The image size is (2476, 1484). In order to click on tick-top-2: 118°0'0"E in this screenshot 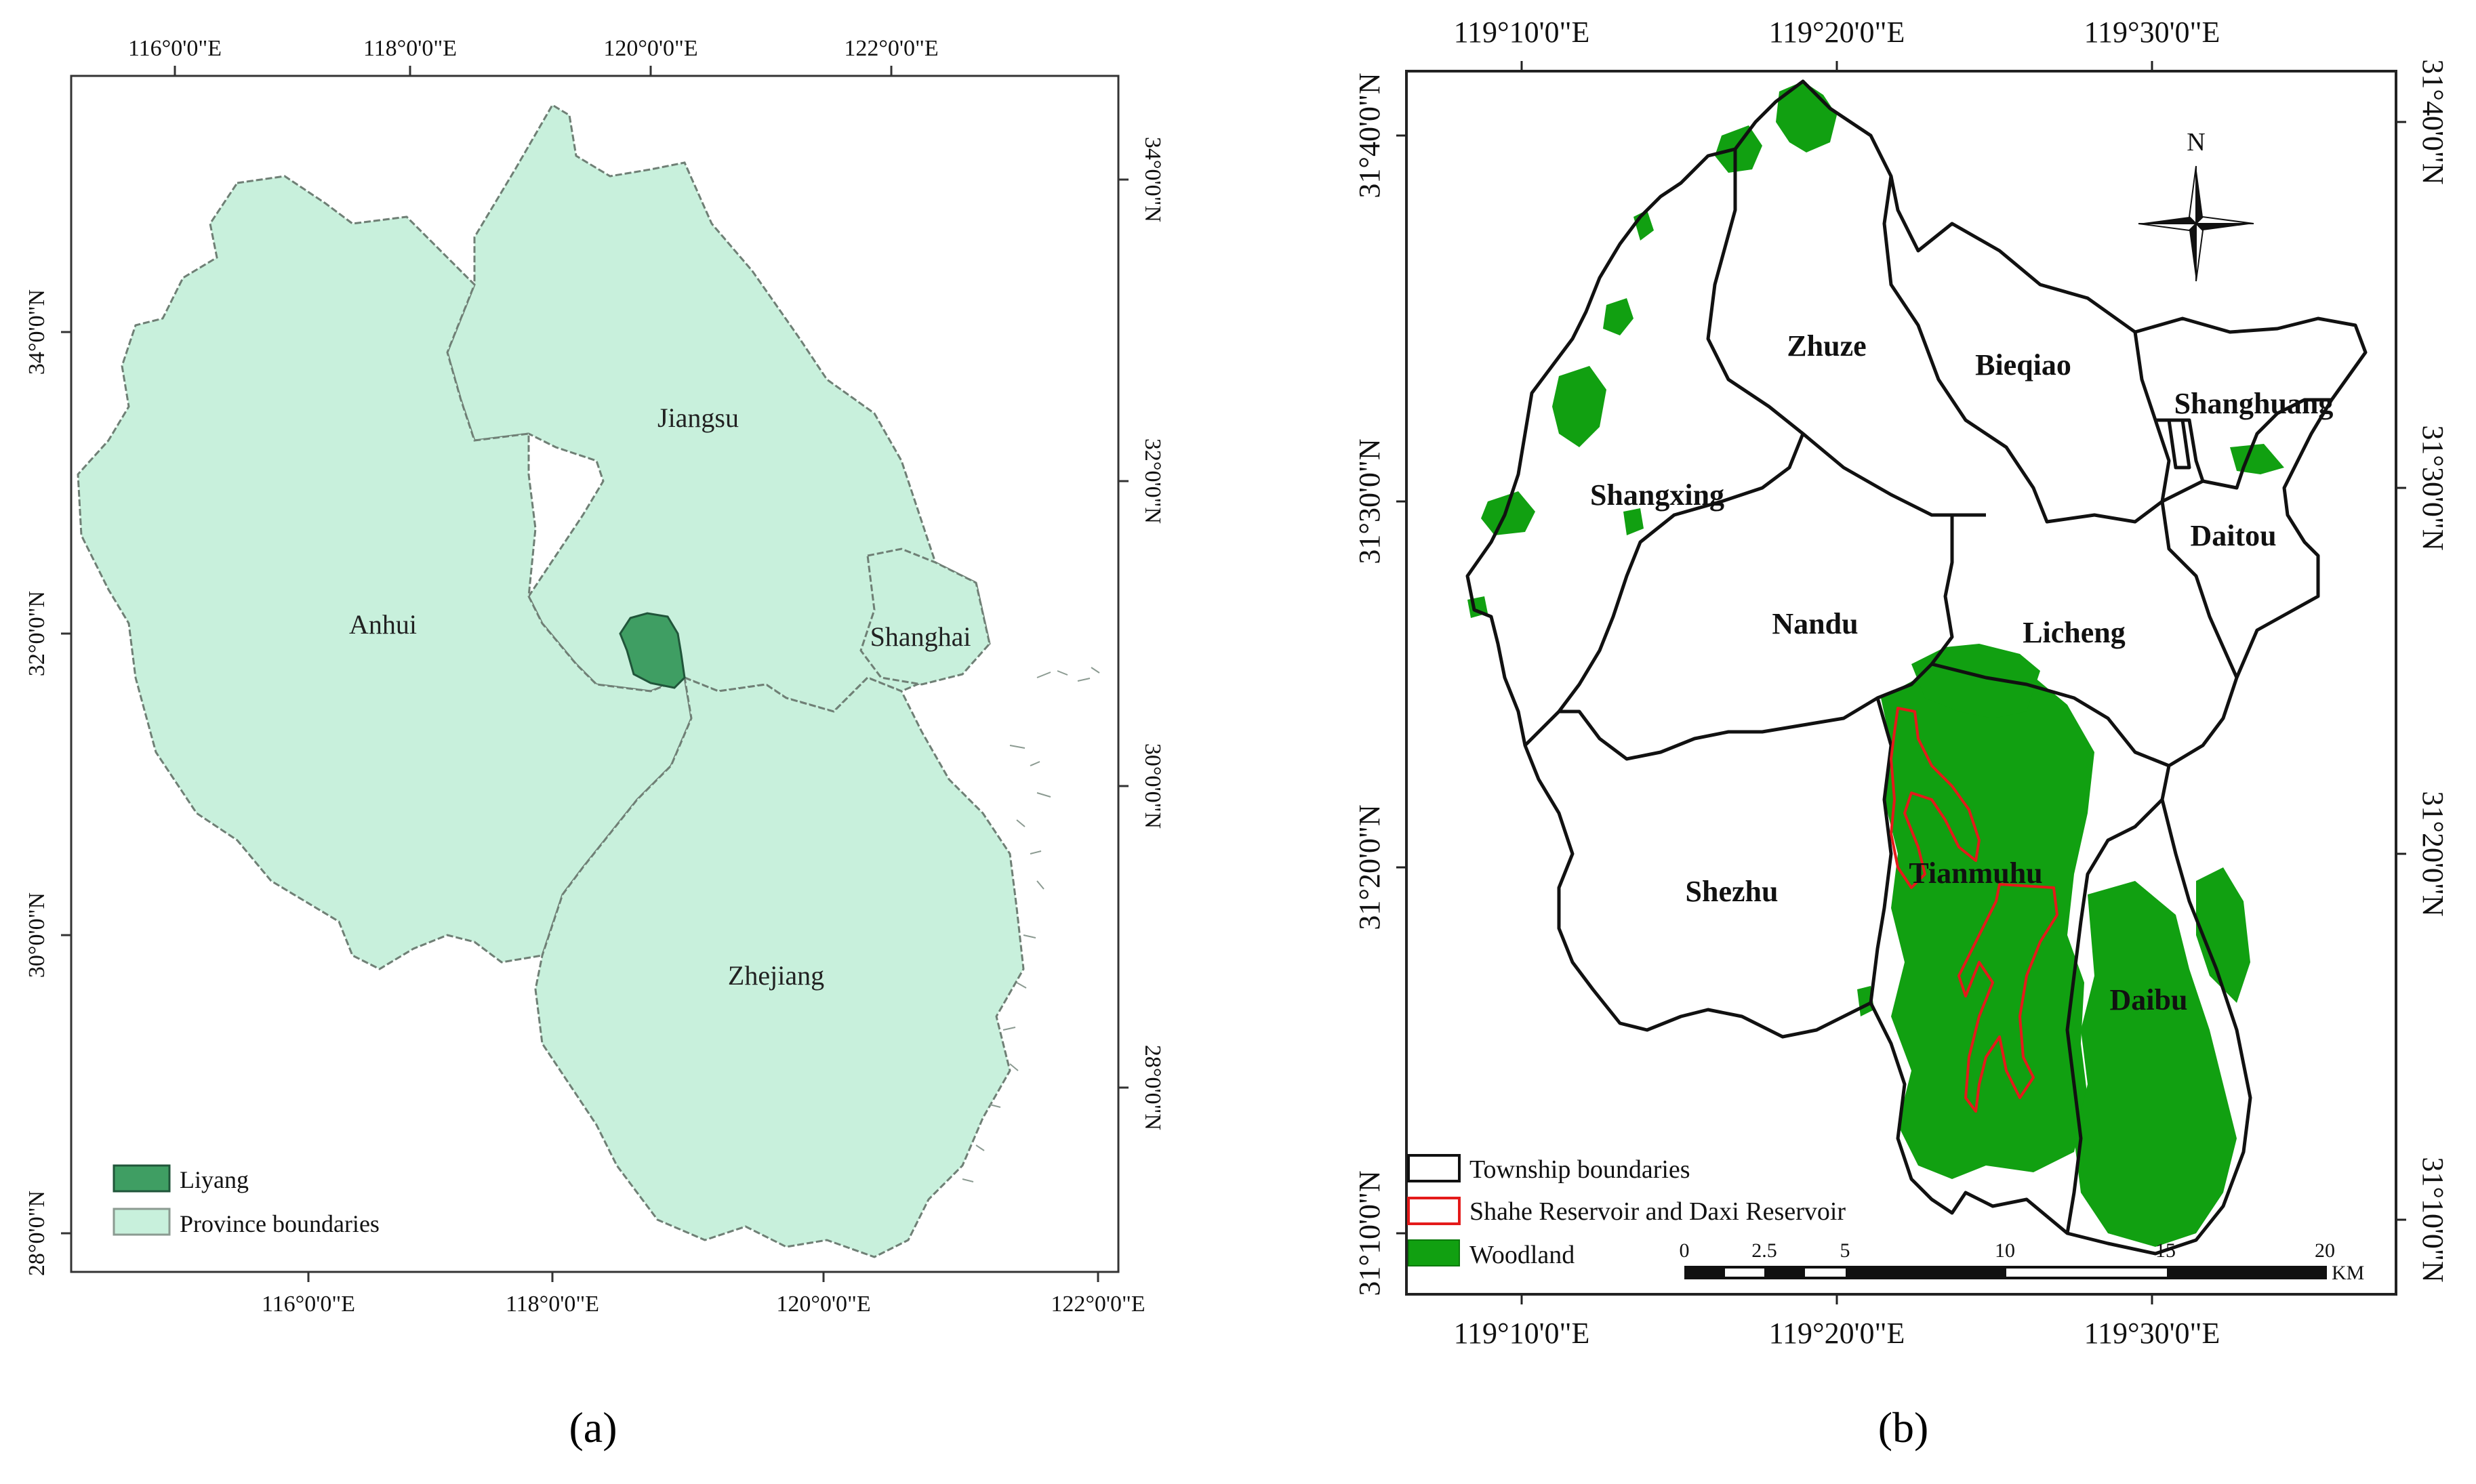, I will do `click(410, 48)`.